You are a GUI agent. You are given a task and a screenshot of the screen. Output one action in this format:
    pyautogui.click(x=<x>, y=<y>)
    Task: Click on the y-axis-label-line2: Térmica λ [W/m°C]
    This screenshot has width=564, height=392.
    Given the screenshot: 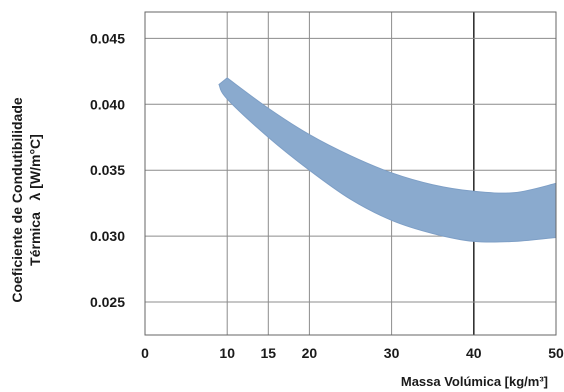 What is the action you would take?
    pyautogui.click(x=35, y=200)
    